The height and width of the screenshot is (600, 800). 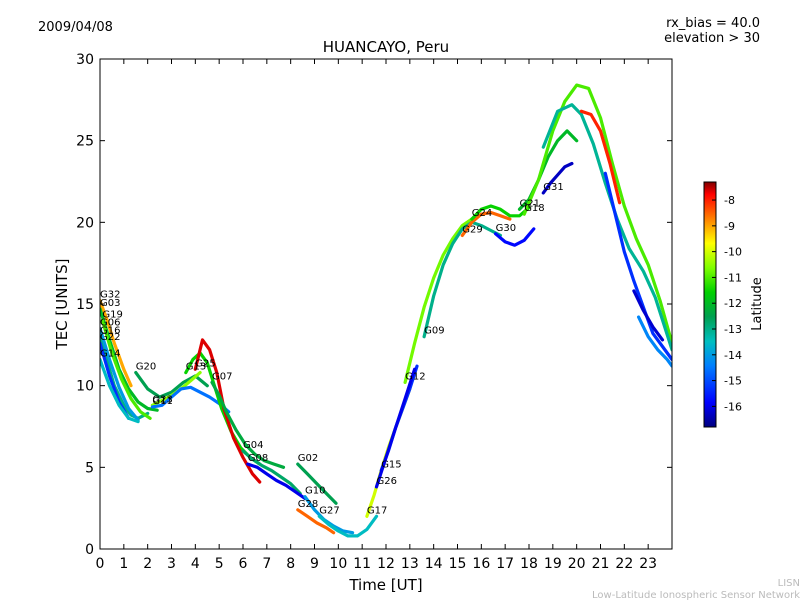 What do you see at coordinates (386, 564) in the screenshot?
I see `x-tick-label: 12` at bounding box center [386, 564].